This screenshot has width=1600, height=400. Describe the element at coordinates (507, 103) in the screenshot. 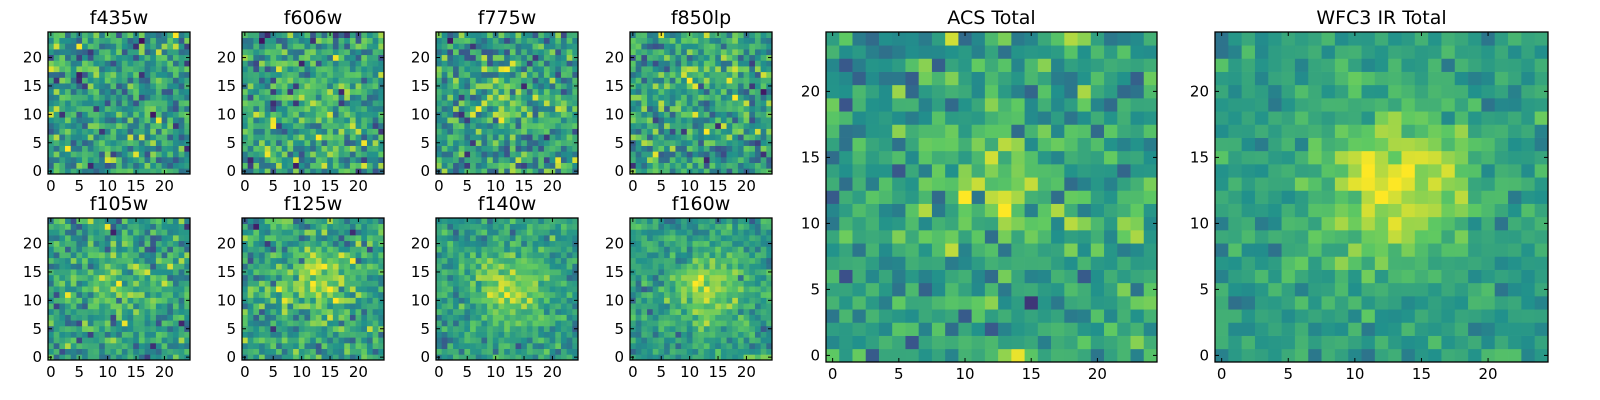

I see `axes-frame` at that location.